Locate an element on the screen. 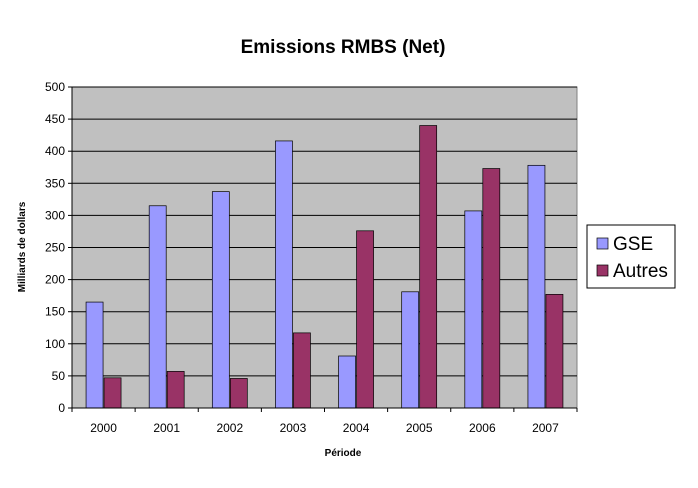  x-tick-label: 2004 is located at coordinates (356, 428).